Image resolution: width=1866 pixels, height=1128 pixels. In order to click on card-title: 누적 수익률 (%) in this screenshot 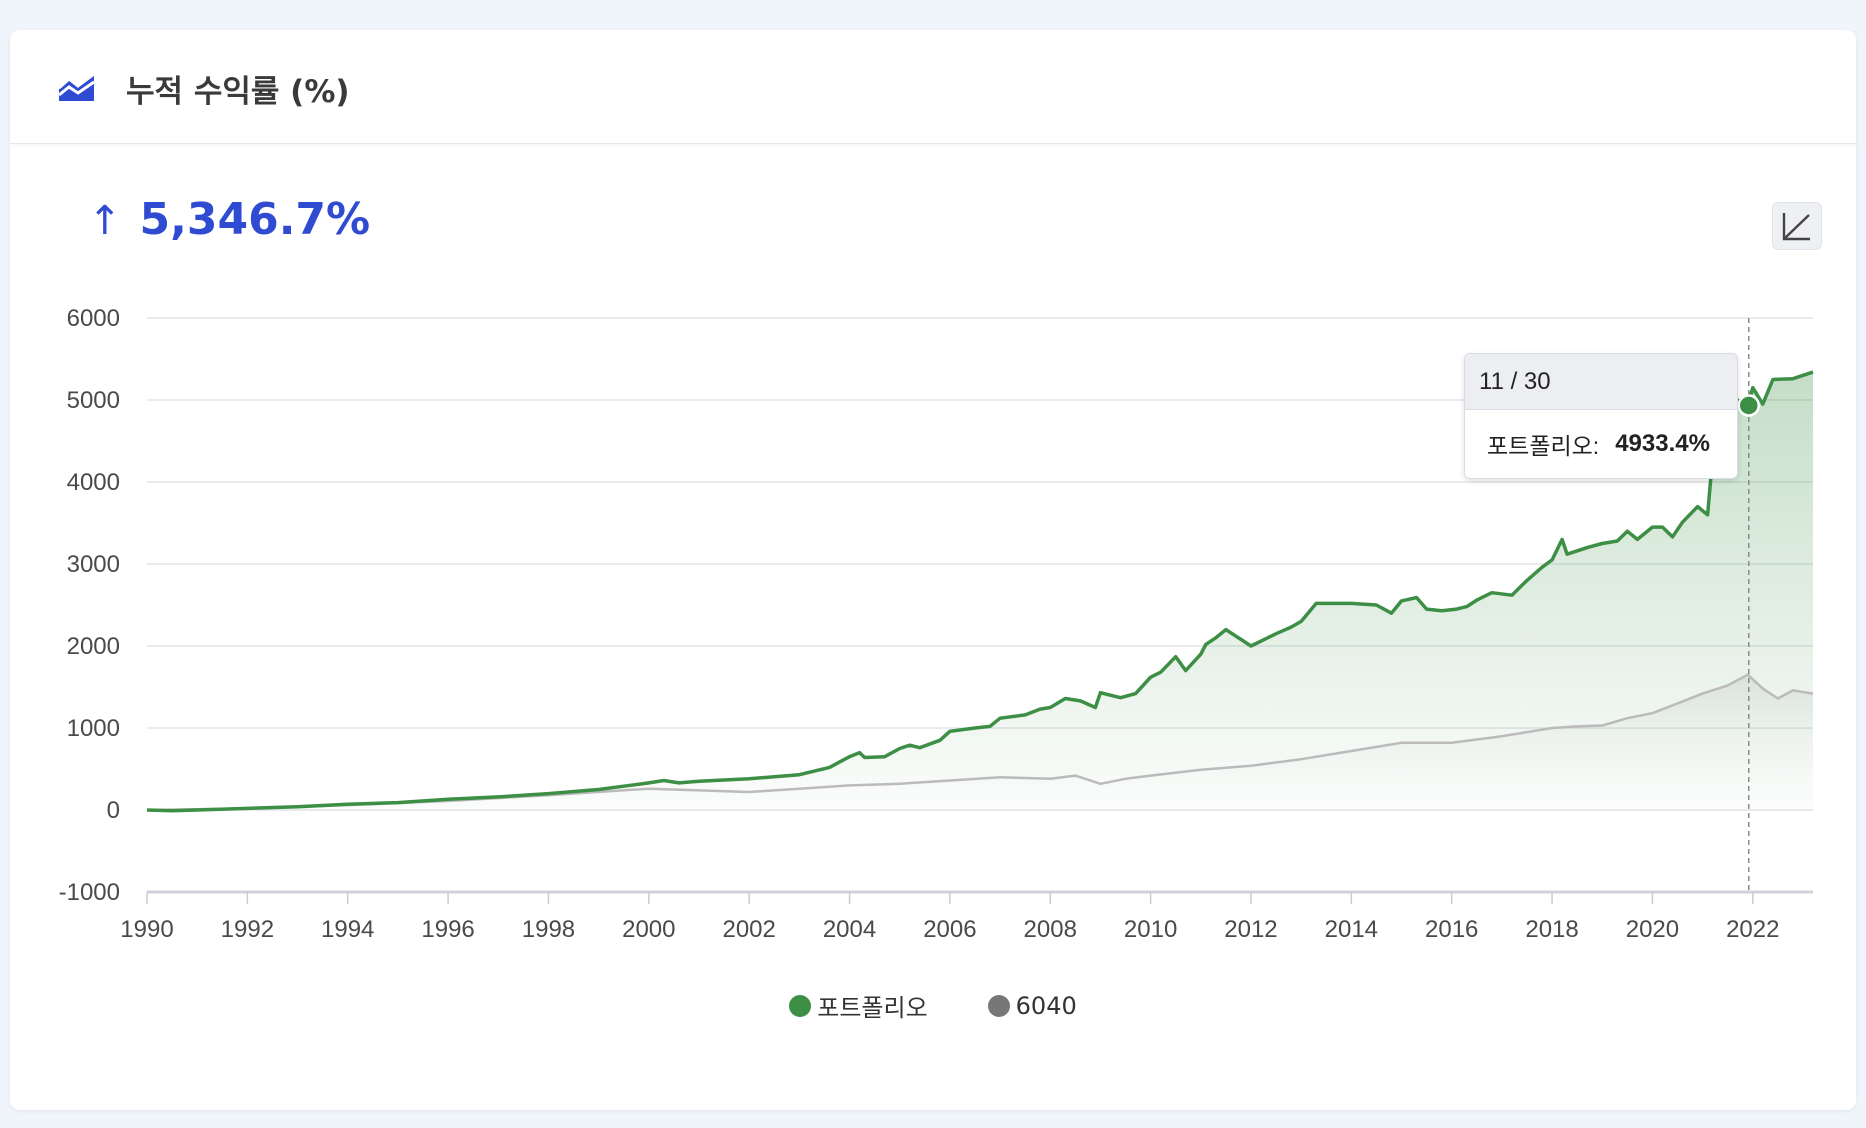, I will do `click(238, 92)`.